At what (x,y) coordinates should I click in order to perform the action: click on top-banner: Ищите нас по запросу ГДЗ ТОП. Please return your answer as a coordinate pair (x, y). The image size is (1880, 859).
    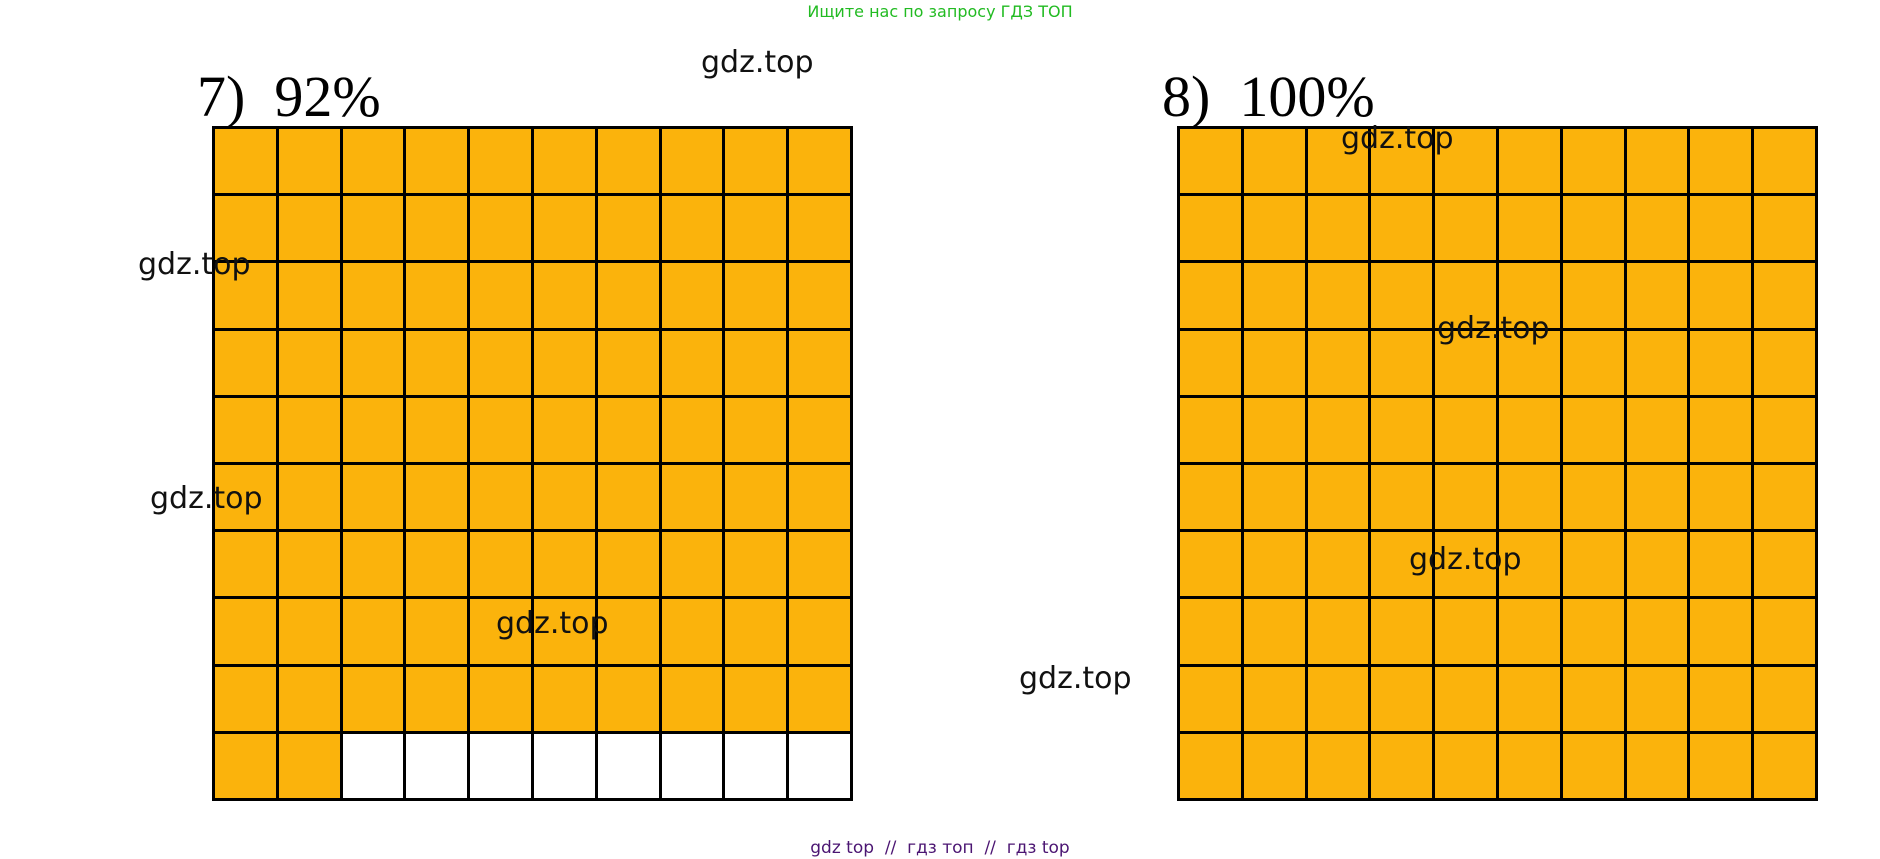
    Looking at the image, I should click on (940, 11).